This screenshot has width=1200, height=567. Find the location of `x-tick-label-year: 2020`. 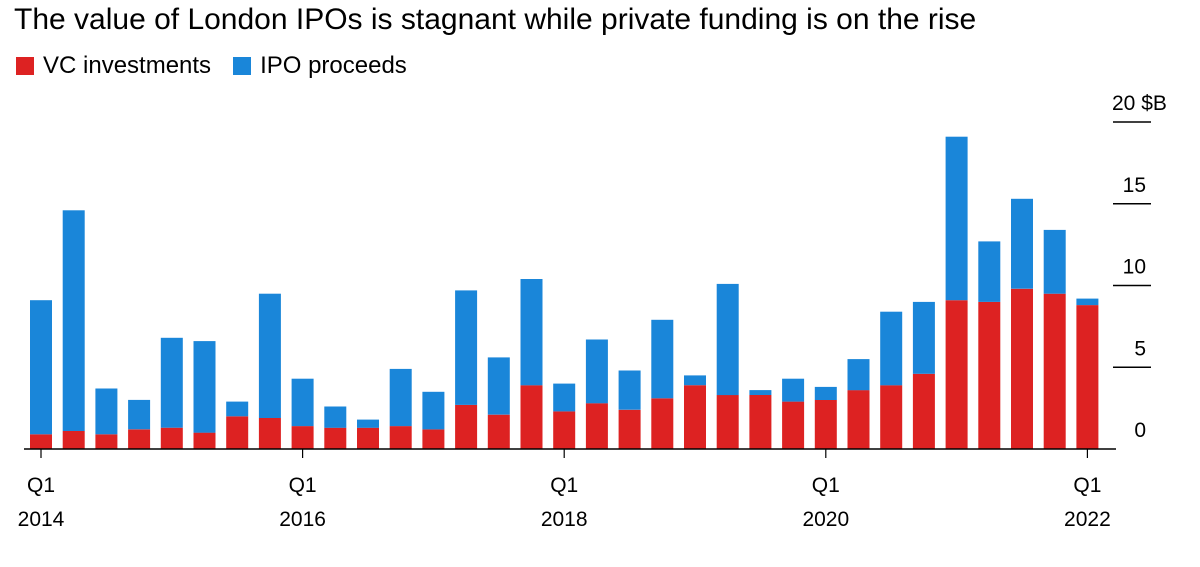

x-tick-label-year: 2020 is located at coordinates (825, 519).